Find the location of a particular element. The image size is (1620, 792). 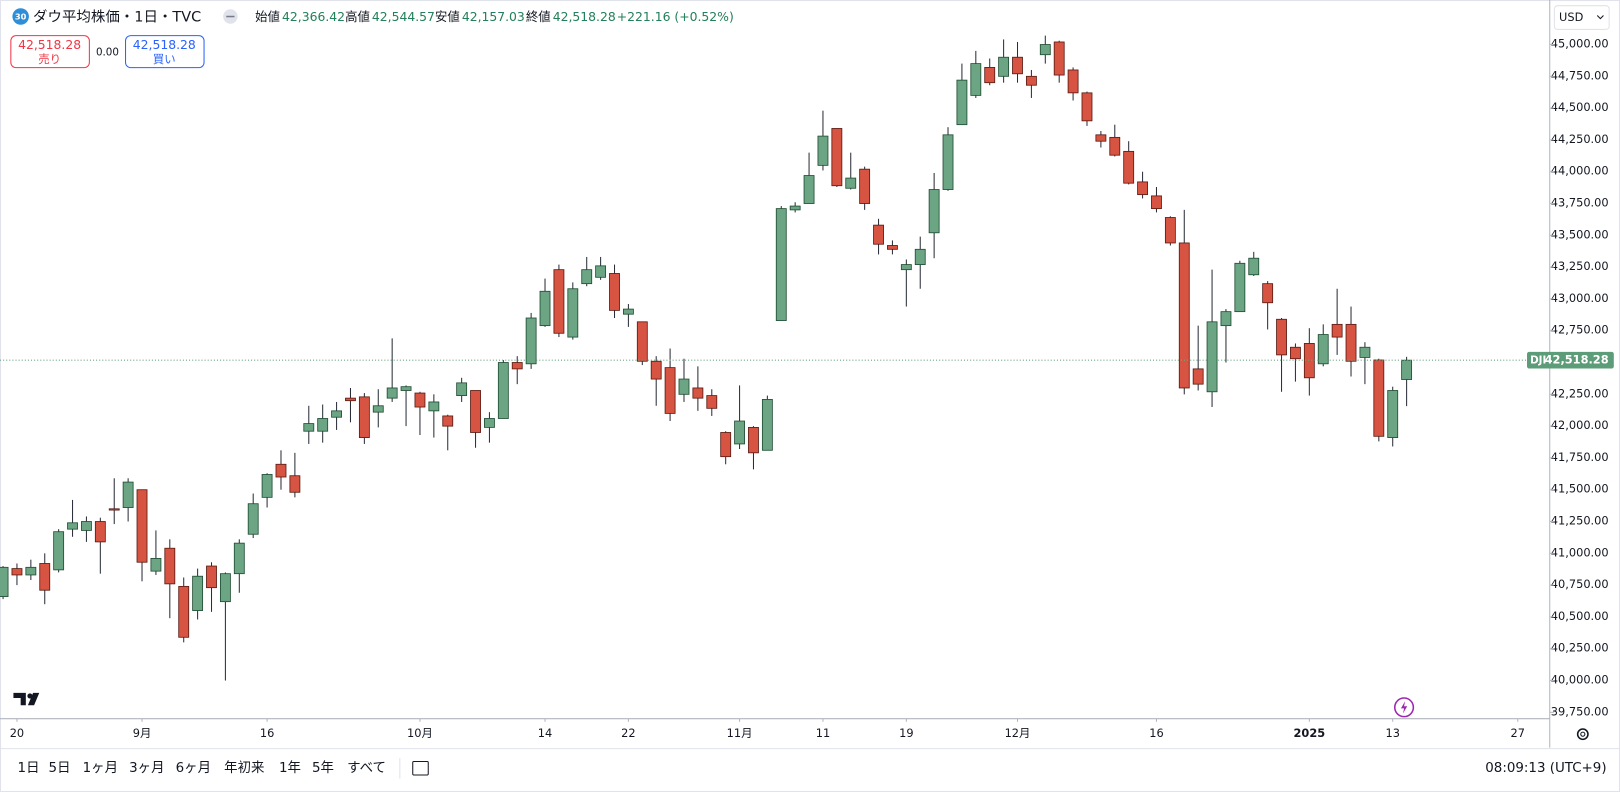

range-button: 1年 is located at coordinates (290, 768).